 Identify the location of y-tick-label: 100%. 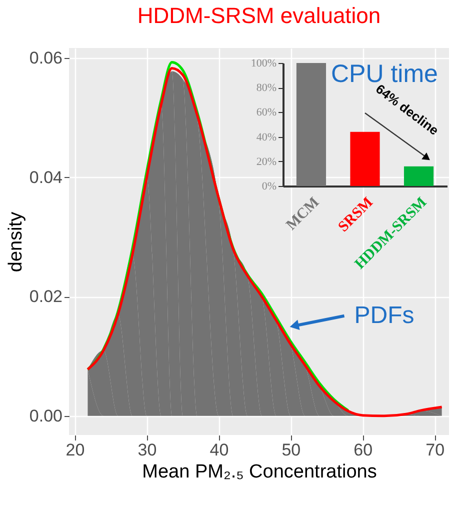
(263, 64).